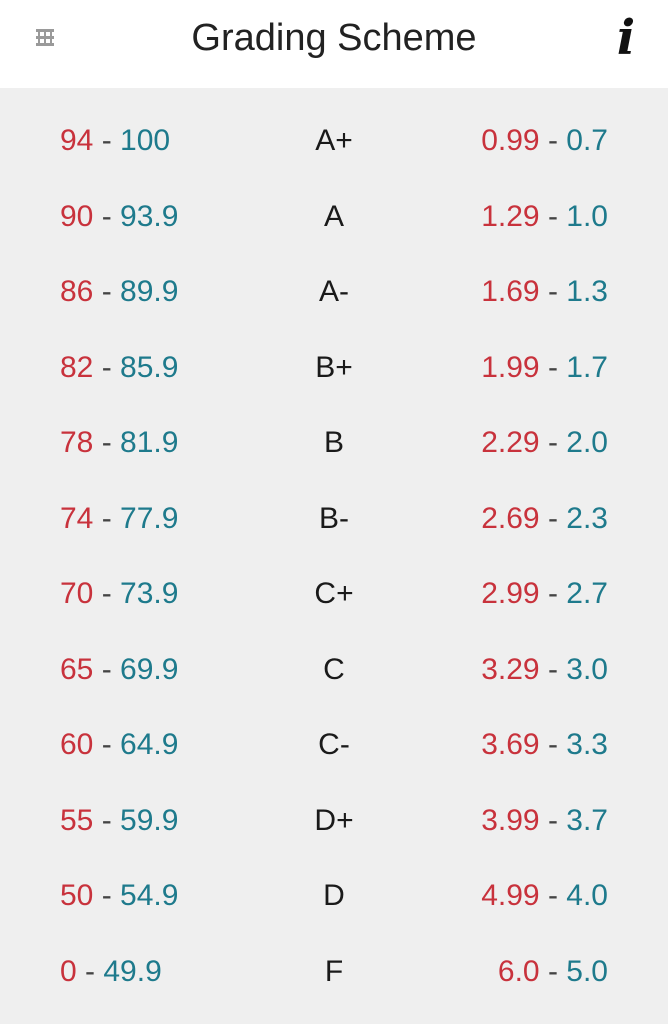 This screenshot has width=668, height=1024. I want to click on table-row: 74 - 77.9 B- 2.69 - 2.3, so click(334, 519).